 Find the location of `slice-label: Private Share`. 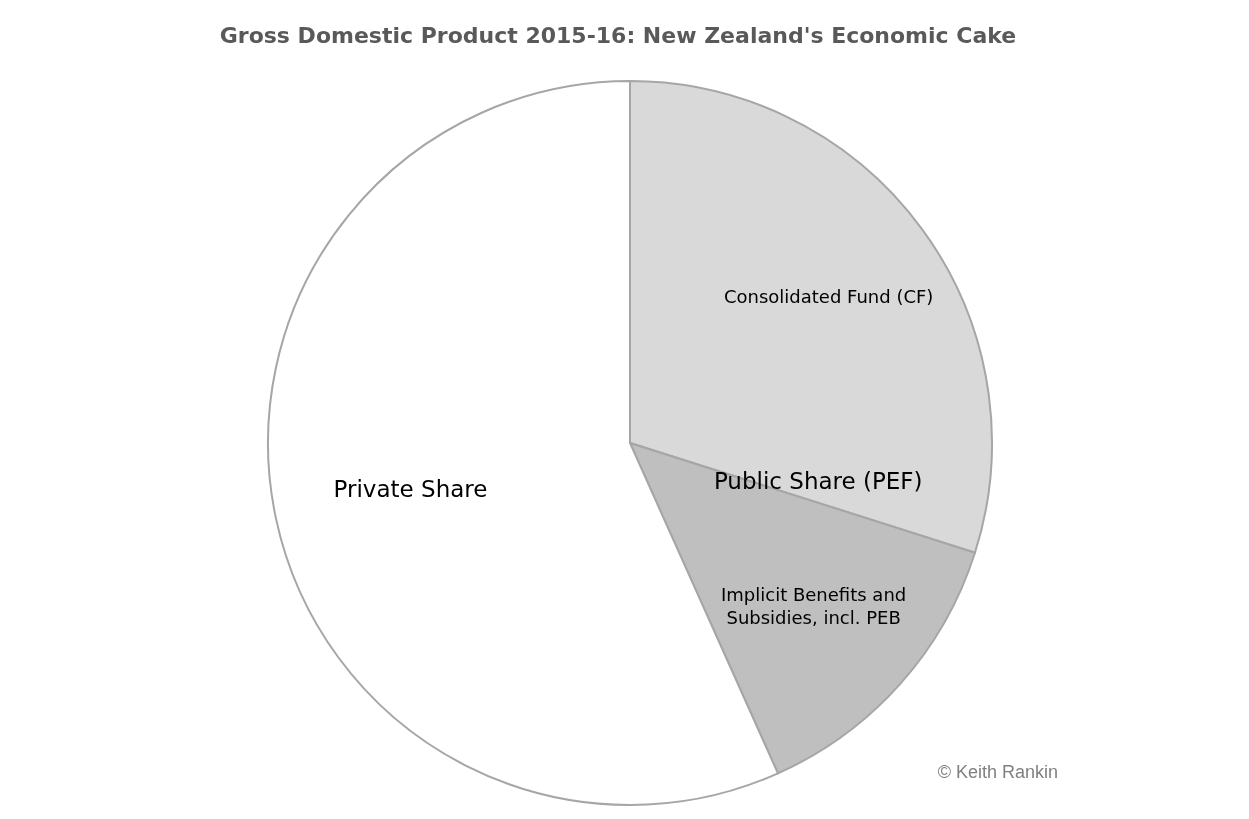

slice-label: Private Share is located at coordinates (410, 488).